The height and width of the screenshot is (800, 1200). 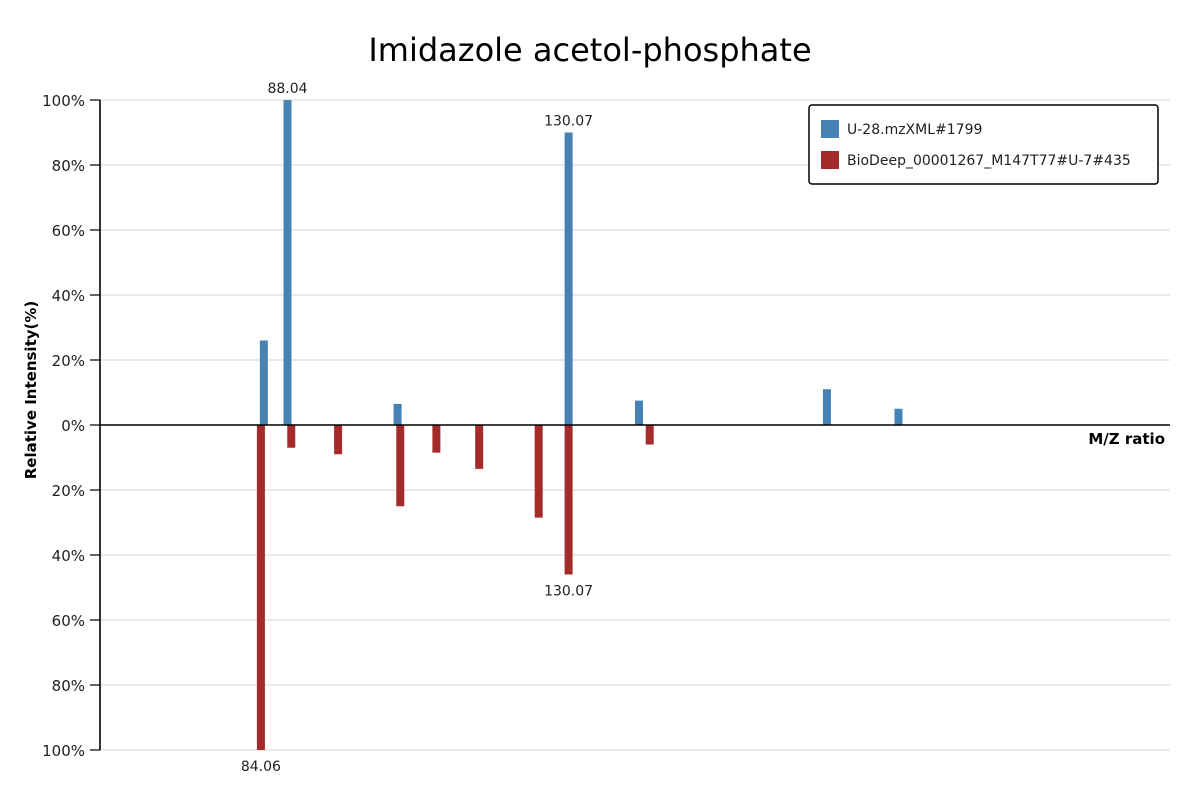 What do you see at coordinates (1126, 439) in the screenshot?
I see `x-axis-title: M/Z ratio` at bounding box center [1126, 439].